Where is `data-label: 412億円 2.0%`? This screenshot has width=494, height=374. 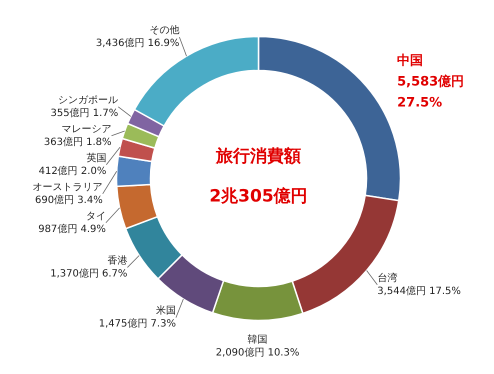 data-label: 412億円 2.0% is located at coordinates (72, 170).